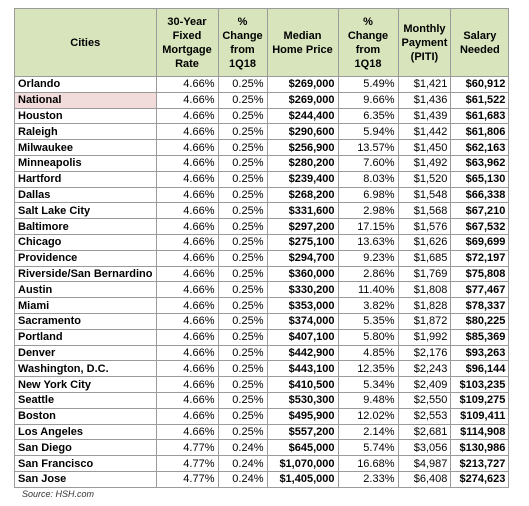  I want to click on table-cell: $62,163, so click(480, 147).